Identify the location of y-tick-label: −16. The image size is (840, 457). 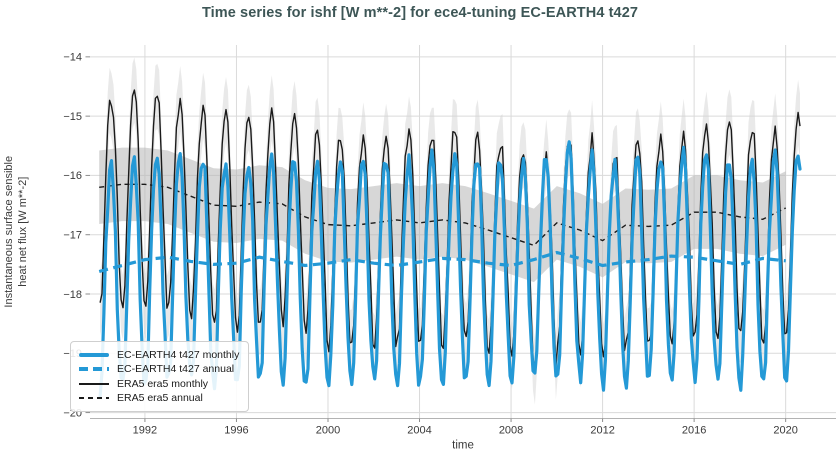
(72, 176).